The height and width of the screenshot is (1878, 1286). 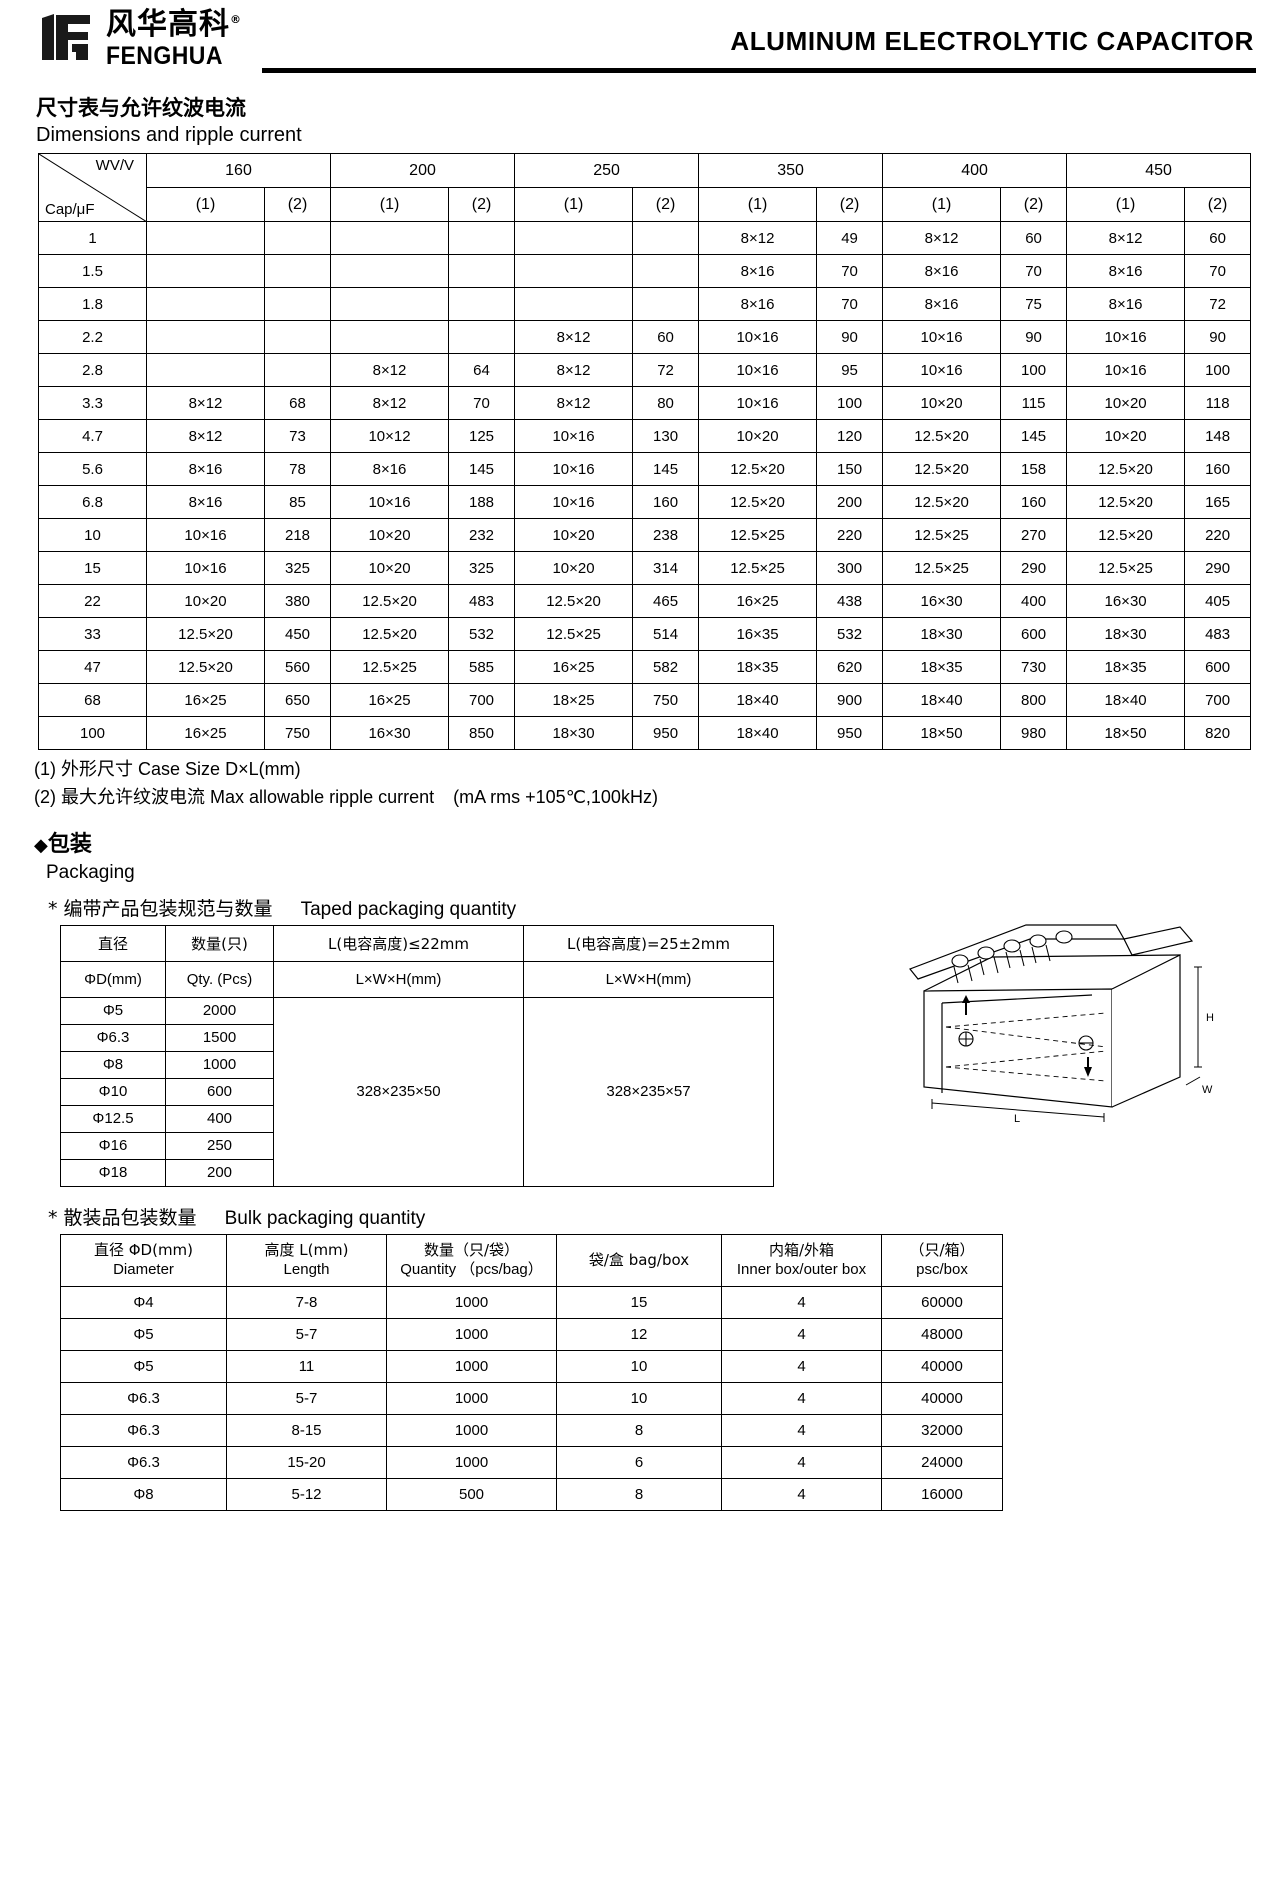 What do you see at coordinates (666, 403) in the screenshot?
I see `ripple-current-cell: 80` at bounding box center [666, 403].